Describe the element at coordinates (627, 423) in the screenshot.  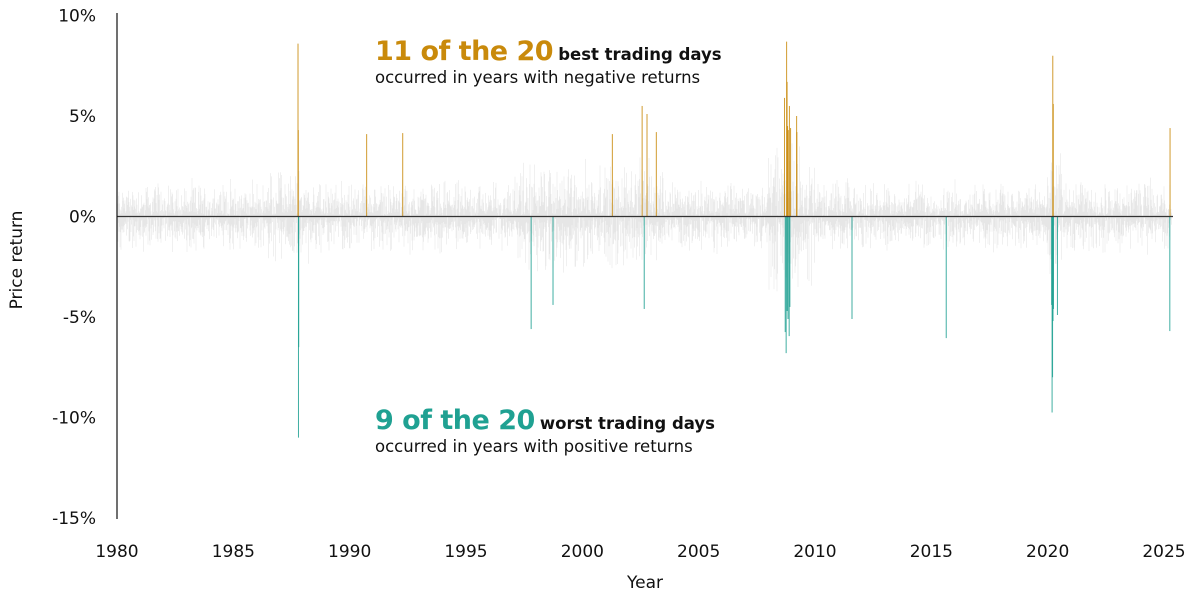
I see `worst-days-label: worst trading days` at that location.